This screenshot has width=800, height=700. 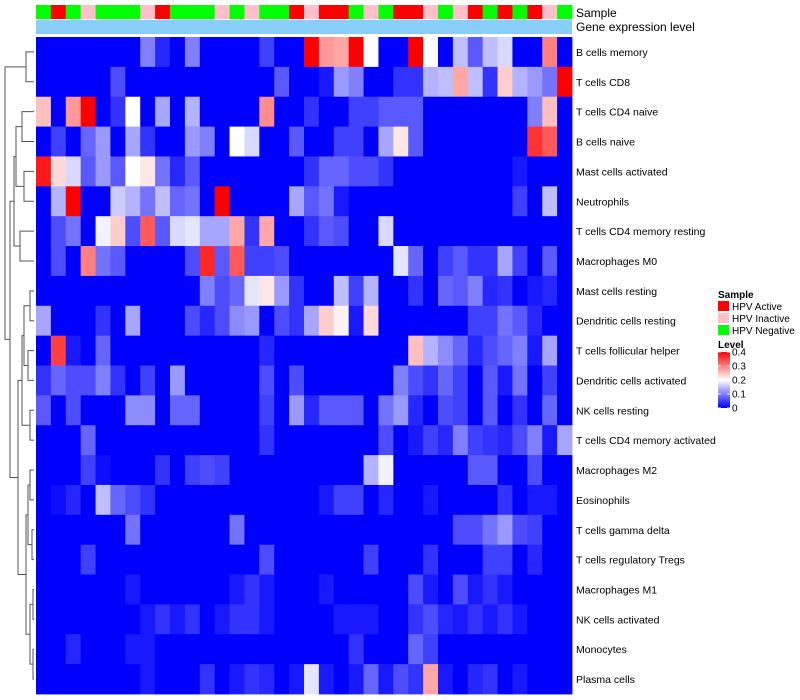 I want to click on sample-legend-swatch, so click(x=723, y=306).